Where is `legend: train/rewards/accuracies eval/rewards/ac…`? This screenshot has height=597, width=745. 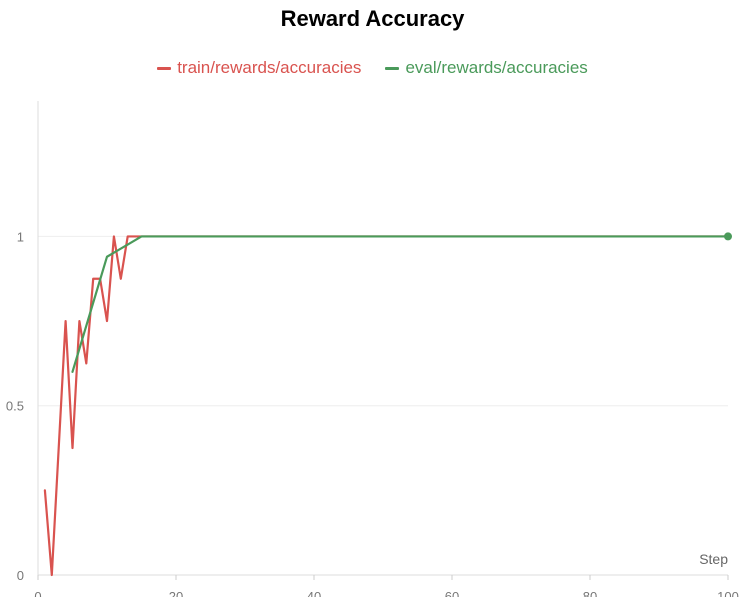 legend: train/rewards/accuracies eval/rewards/ac… is located at coordinates (372, 68).